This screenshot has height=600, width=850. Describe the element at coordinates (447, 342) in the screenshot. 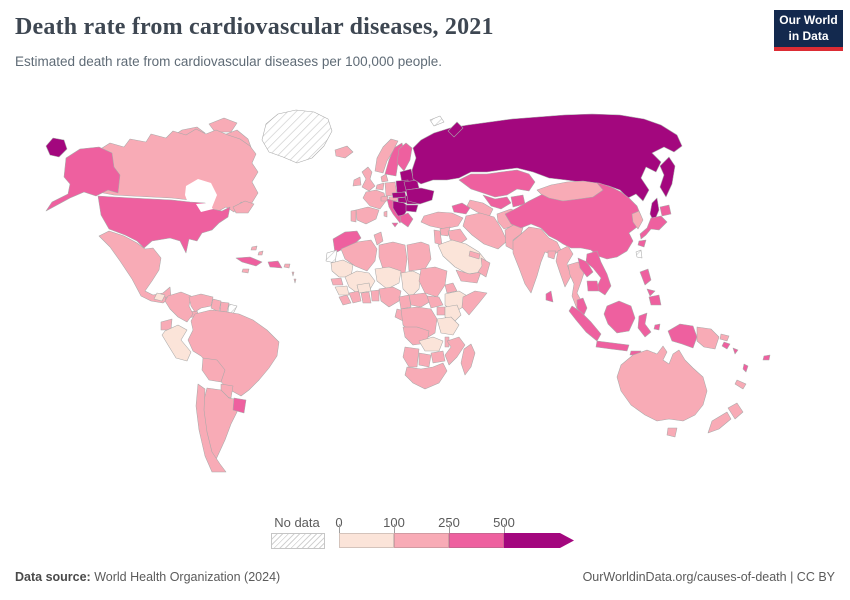

I see `country-malawi` at that location.